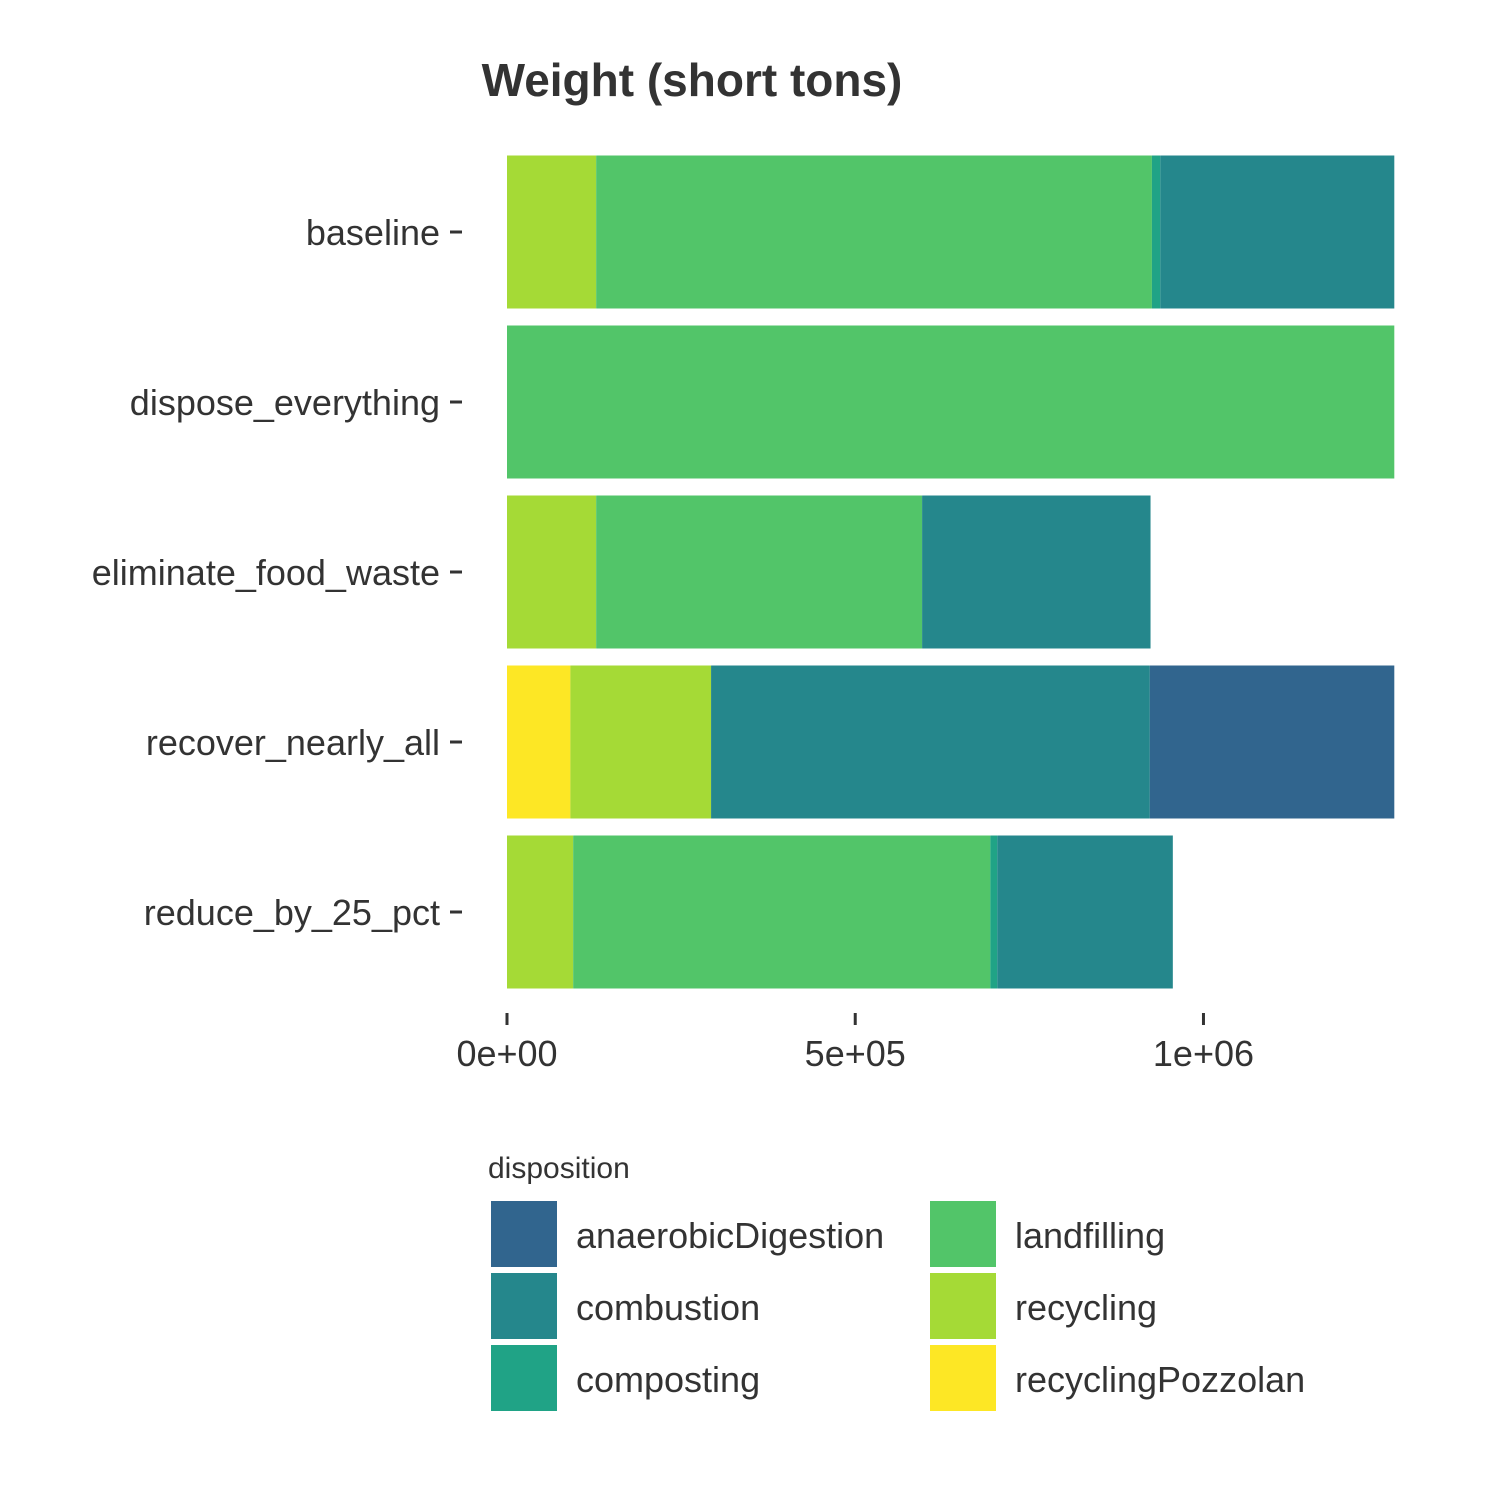 Image resolution: width=1500 pixels, height=1499 pixels. Describe the element at coordinates (668, 1379) in the screenshot. I see `legend-label-composting: composting` at that location.